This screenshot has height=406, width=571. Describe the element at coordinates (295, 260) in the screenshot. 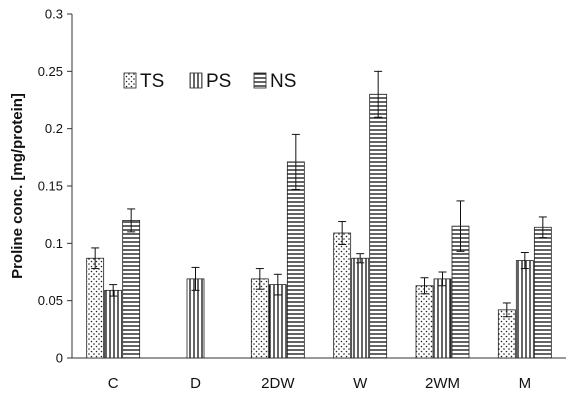

I see `bar-NS-2DW` at that location.